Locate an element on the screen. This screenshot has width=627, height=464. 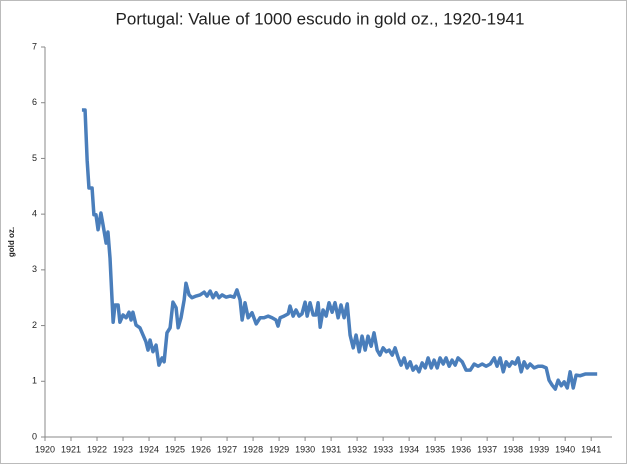
x-tick-label: 1928 is located at coordinates (253, 449).